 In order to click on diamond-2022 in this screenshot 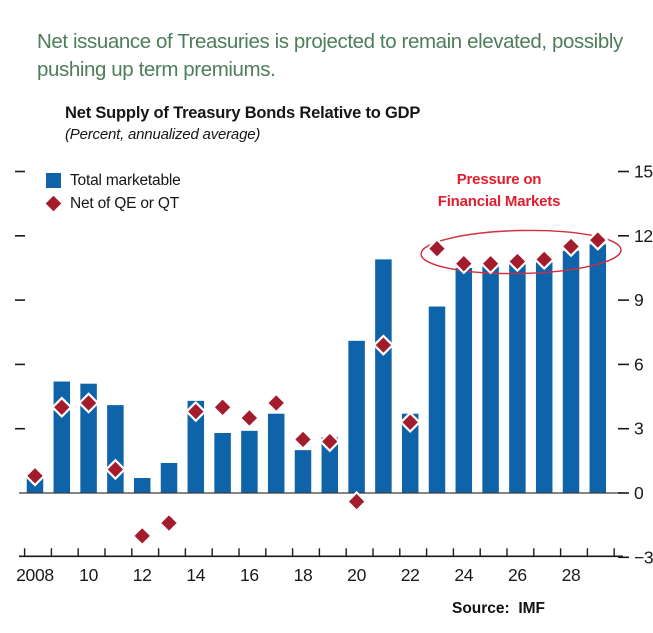, I will do `click(410, 422)`.